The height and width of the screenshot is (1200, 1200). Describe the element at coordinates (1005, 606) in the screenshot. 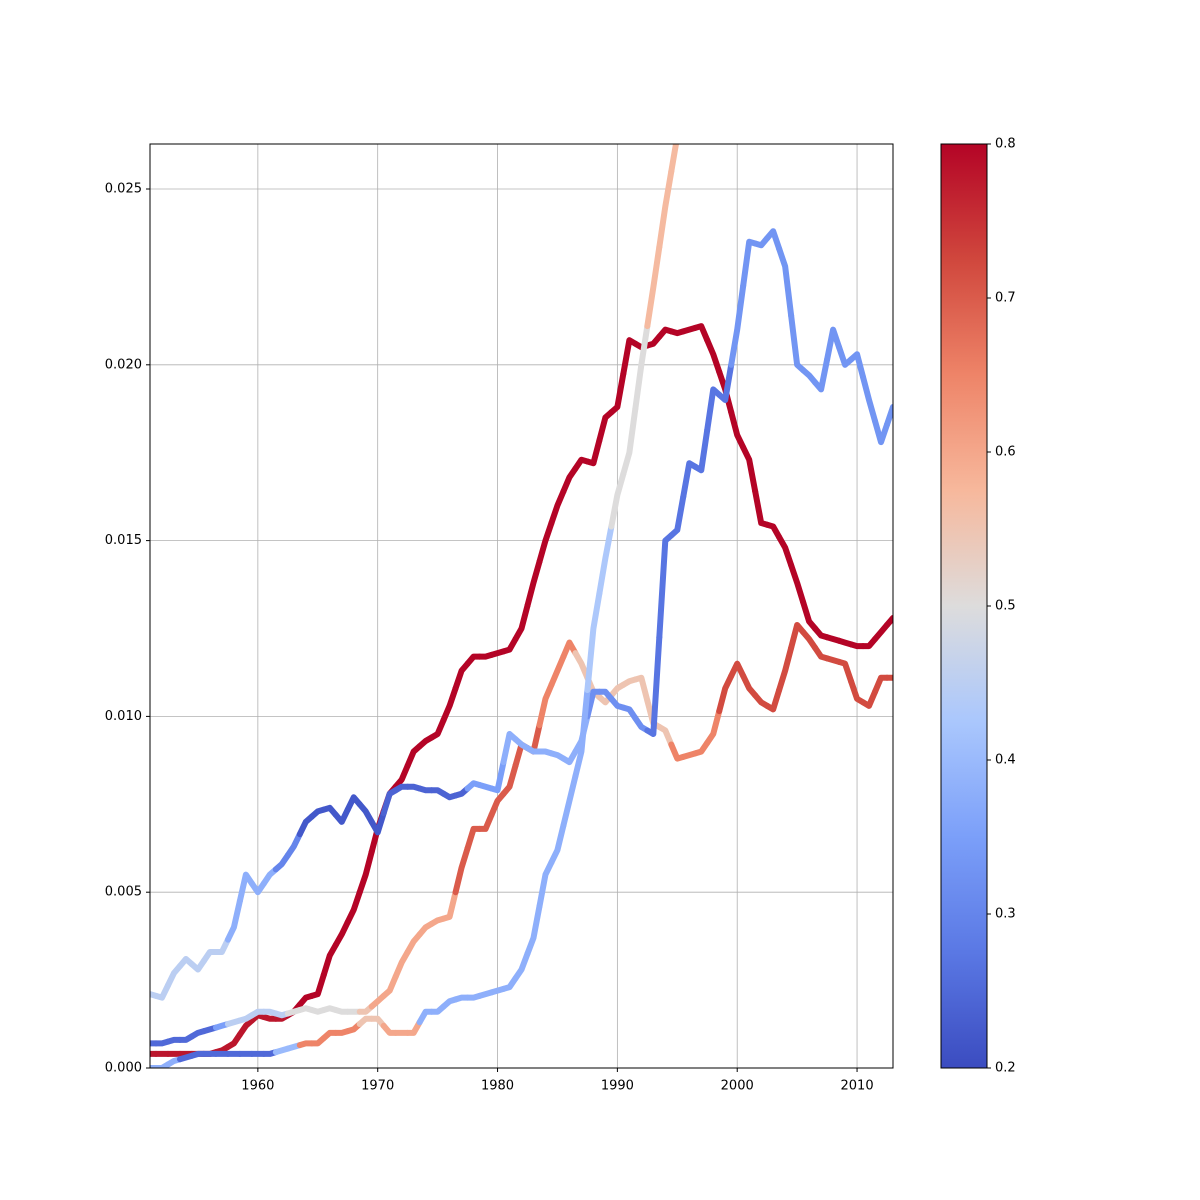

I see `colorbar-tick-label: 0.5` at that location.